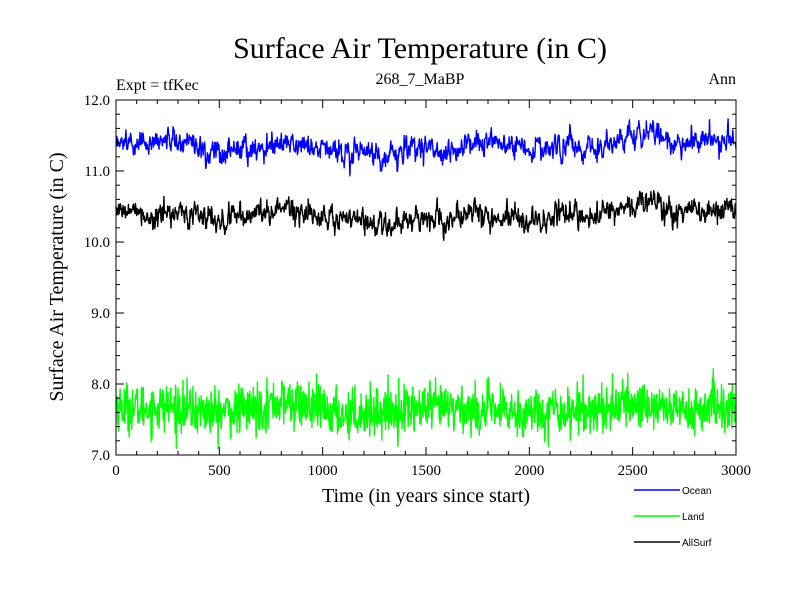 Image resolution: width=800 pixels, height=600 pixels. I want to click on series-line-ocean, so click(426, 147).